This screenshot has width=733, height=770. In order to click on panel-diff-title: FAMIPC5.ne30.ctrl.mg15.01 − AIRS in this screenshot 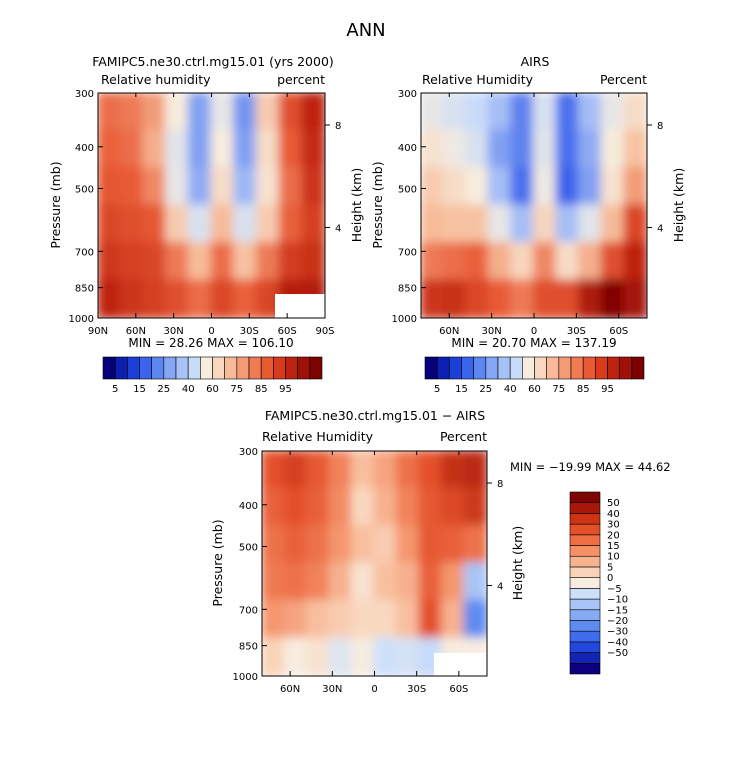, I will do `click(375, 415)`.